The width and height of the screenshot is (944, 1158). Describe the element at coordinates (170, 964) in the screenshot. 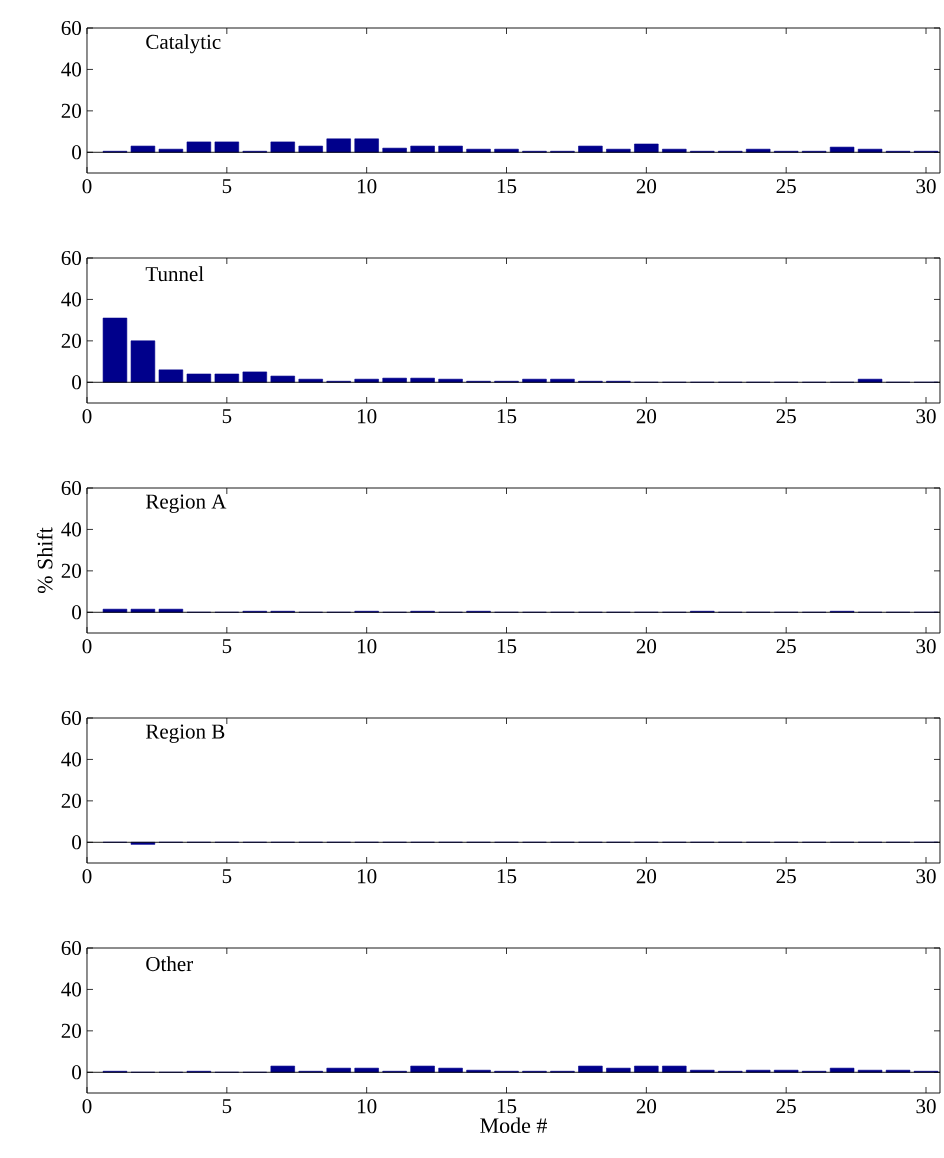

I see `chart-title: Other` at that location.